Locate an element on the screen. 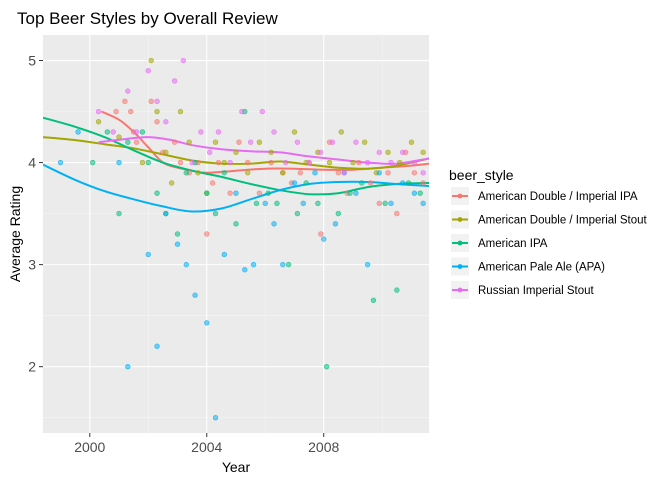  legend-item: American Double / Imperial Stout is located at coordinates (549, 219).